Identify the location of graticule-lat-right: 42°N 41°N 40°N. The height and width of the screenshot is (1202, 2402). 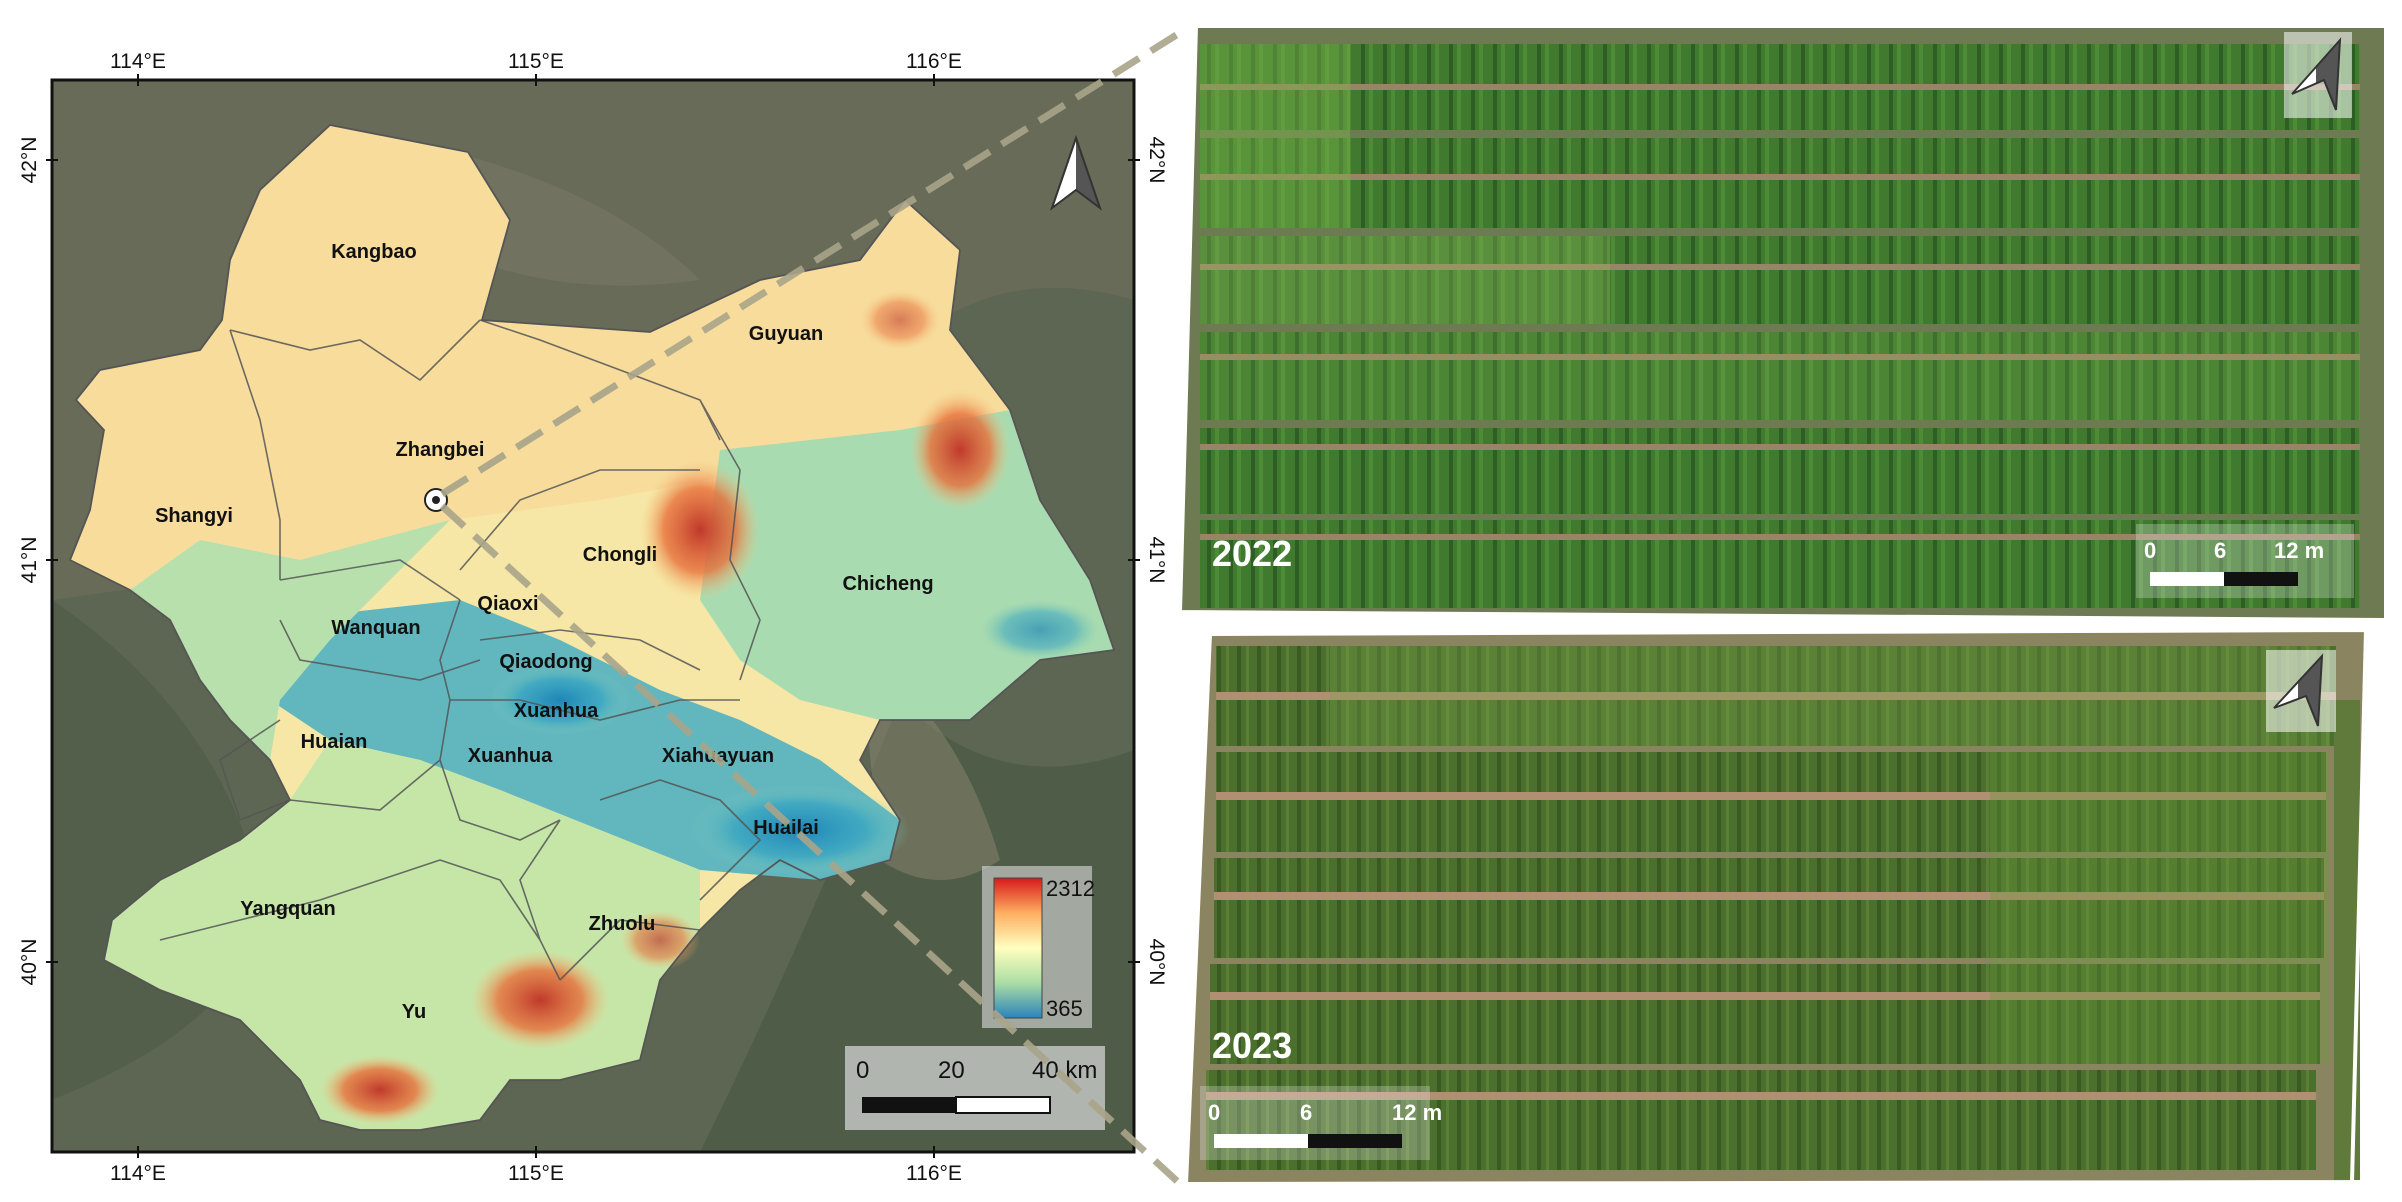
(1156, 561).